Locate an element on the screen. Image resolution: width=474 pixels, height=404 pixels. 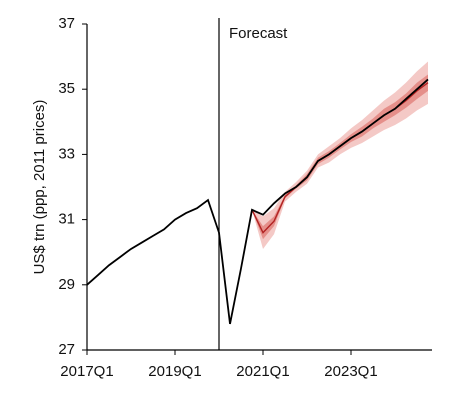
y-tick-label: 37 is located at coordinates (66, 23).